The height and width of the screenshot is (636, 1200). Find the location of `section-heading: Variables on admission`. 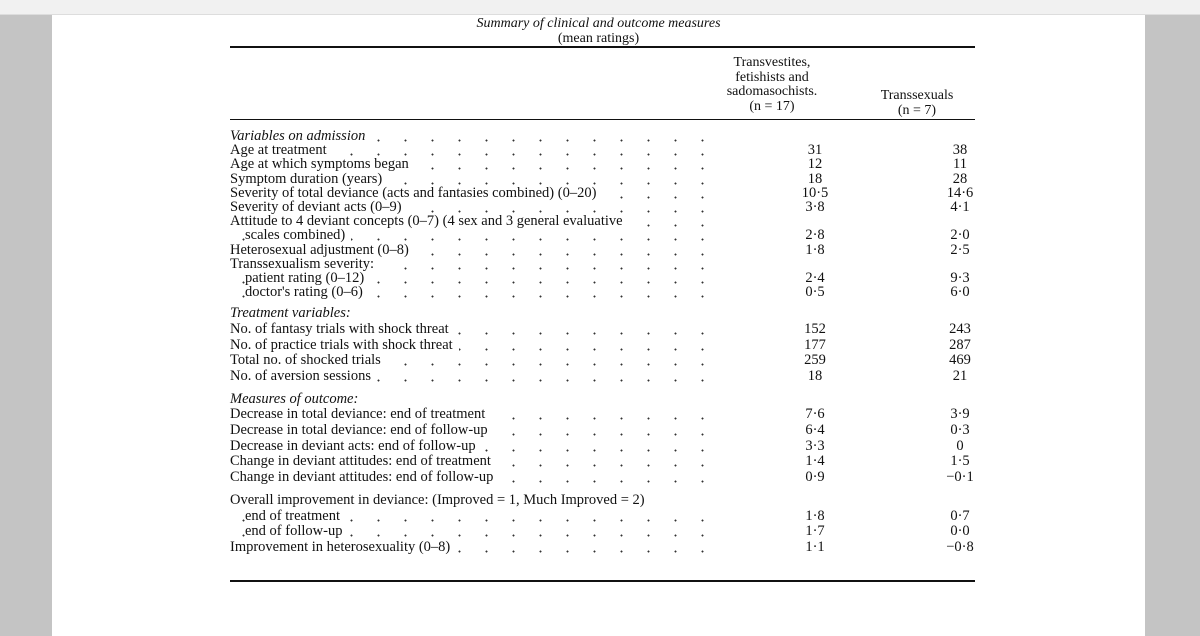

section-heading: Variables on admission is located at coordinates (602, 136).